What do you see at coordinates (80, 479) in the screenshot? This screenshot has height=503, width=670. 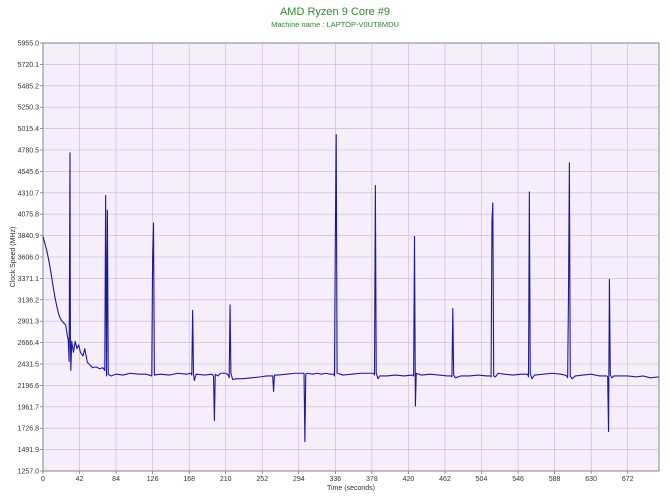 I see `x-tick-label: 42` at bounding box center [80, 479].